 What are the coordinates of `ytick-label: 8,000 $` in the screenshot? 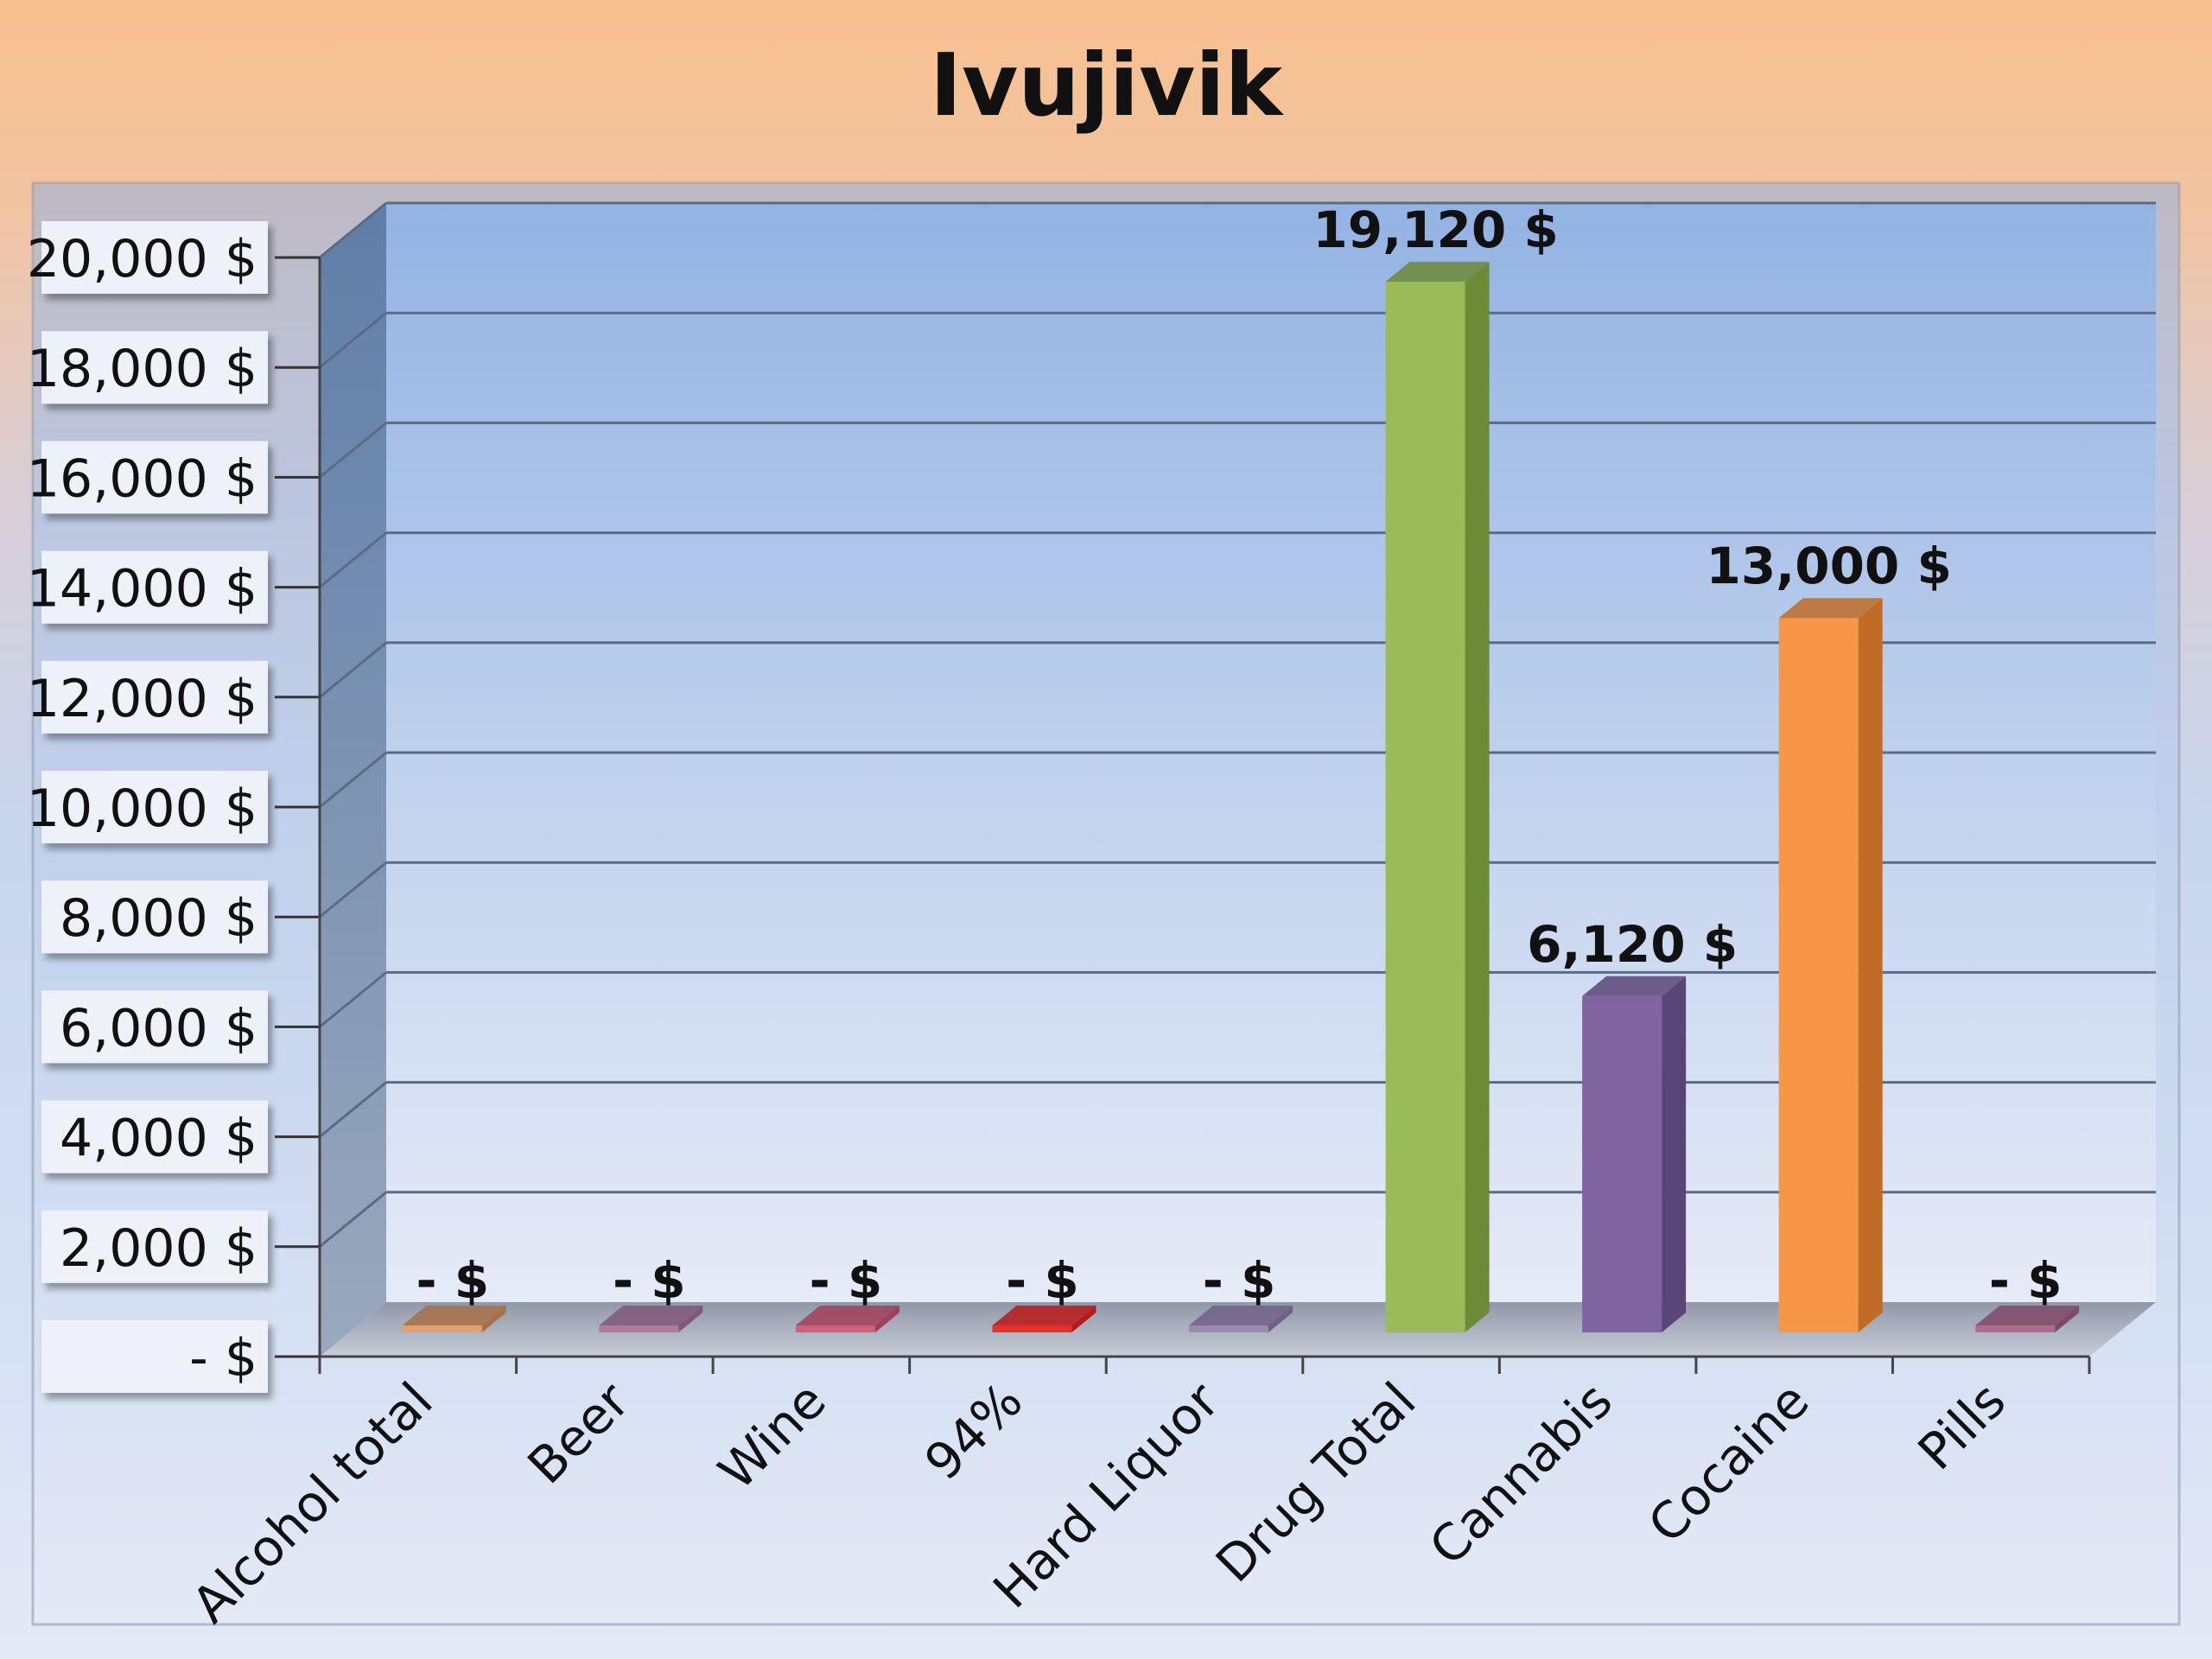 It's located at (158, 918).